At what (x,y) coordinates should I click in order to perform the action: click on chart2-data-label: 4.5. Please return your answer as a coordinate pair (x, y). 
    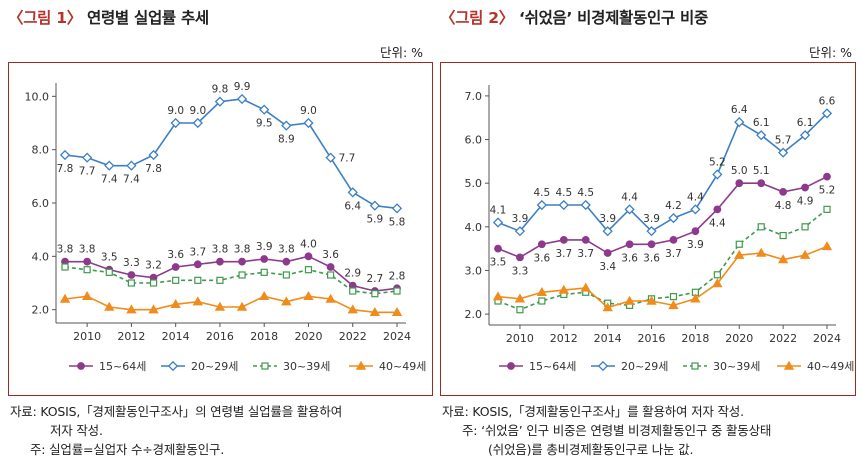
    Looking at the image, I should click on (542, 193).